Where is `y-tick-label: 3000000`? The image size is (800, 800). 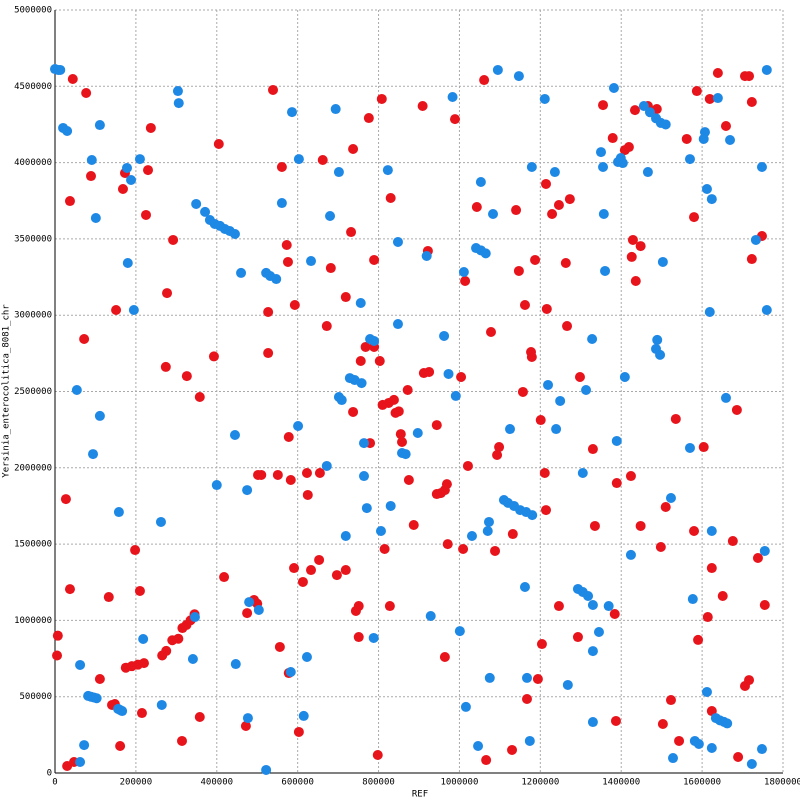
y-tick-label: 3000000 is located at coordinates (33, 316).